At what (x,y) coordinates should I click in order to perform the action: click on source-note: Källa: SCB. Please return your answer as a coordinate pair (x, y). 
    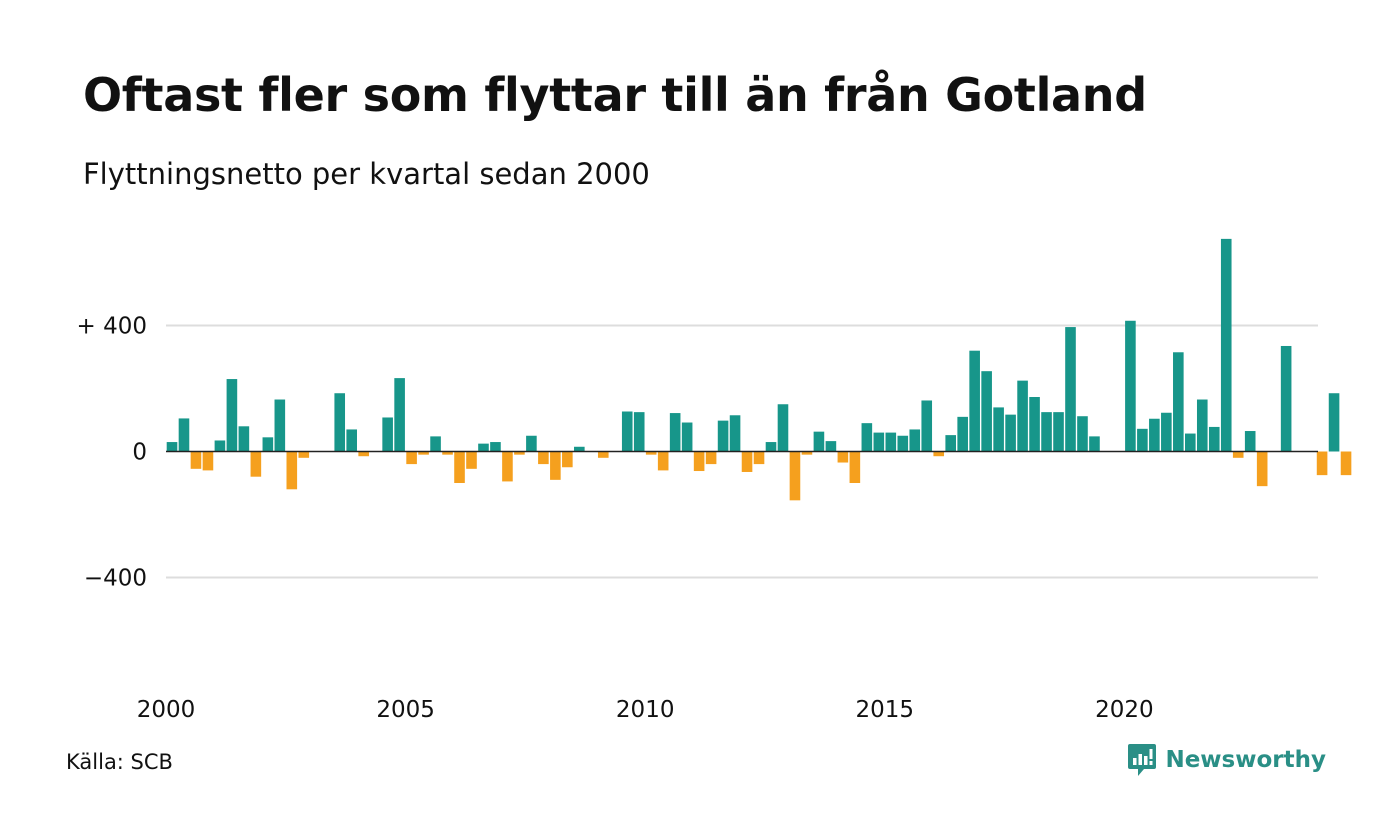
    Looking at the image, I should click on (119, 762).